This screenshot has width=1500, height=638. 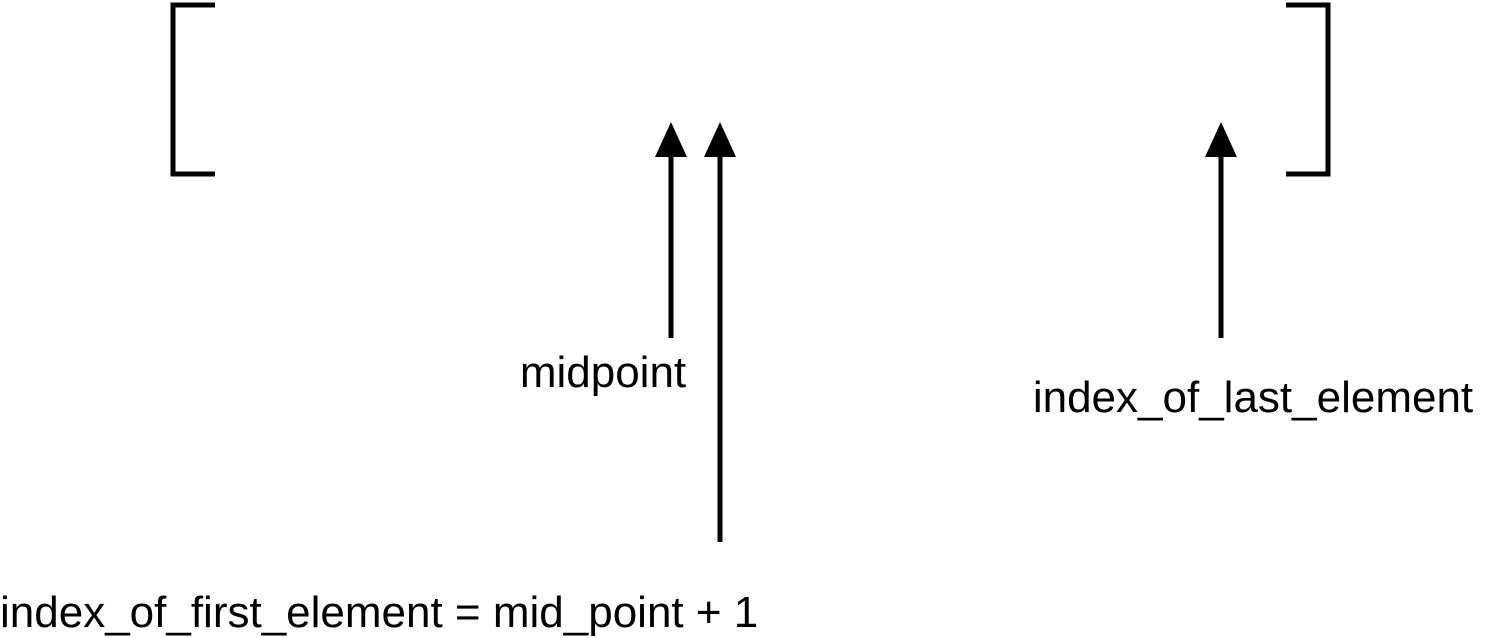 What do you see at coordinates (671, 230) in the screenshot?
I see `midpoint-arrow` at bounding box center [671, 230].